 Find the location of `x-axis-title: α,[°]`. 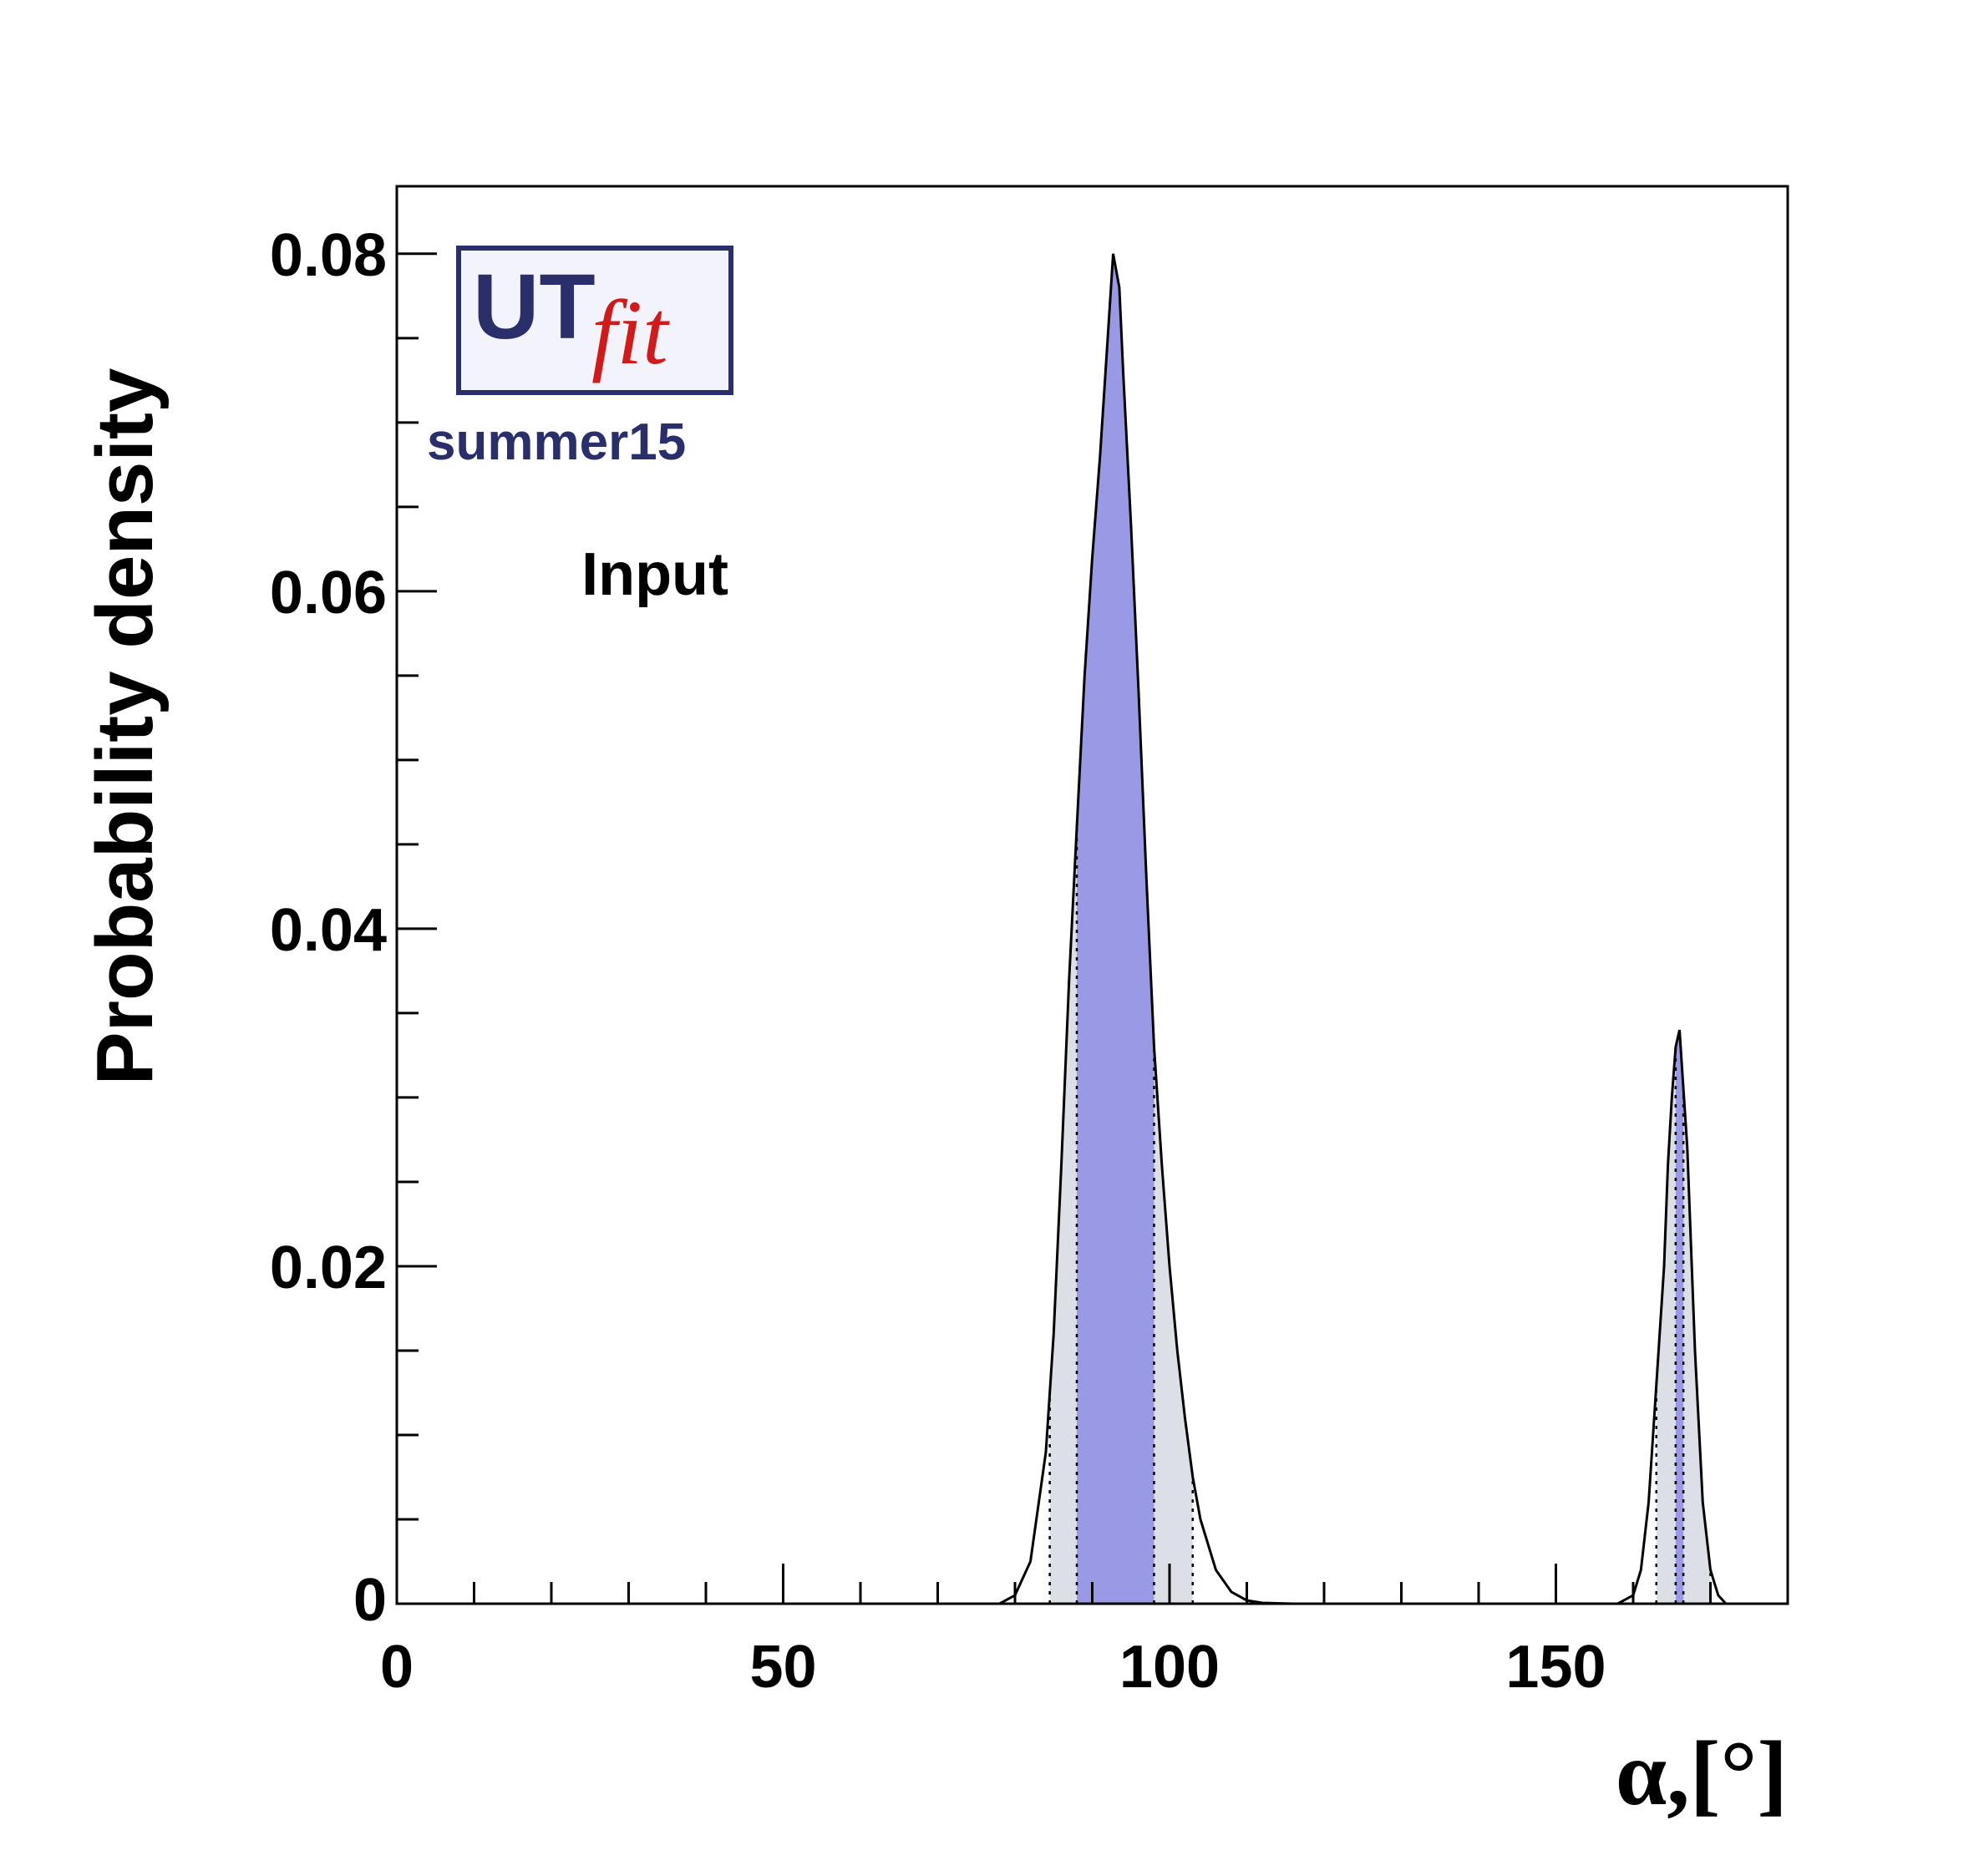

x-axis-title: α,[°] is located at coordinates (1702, 1773).